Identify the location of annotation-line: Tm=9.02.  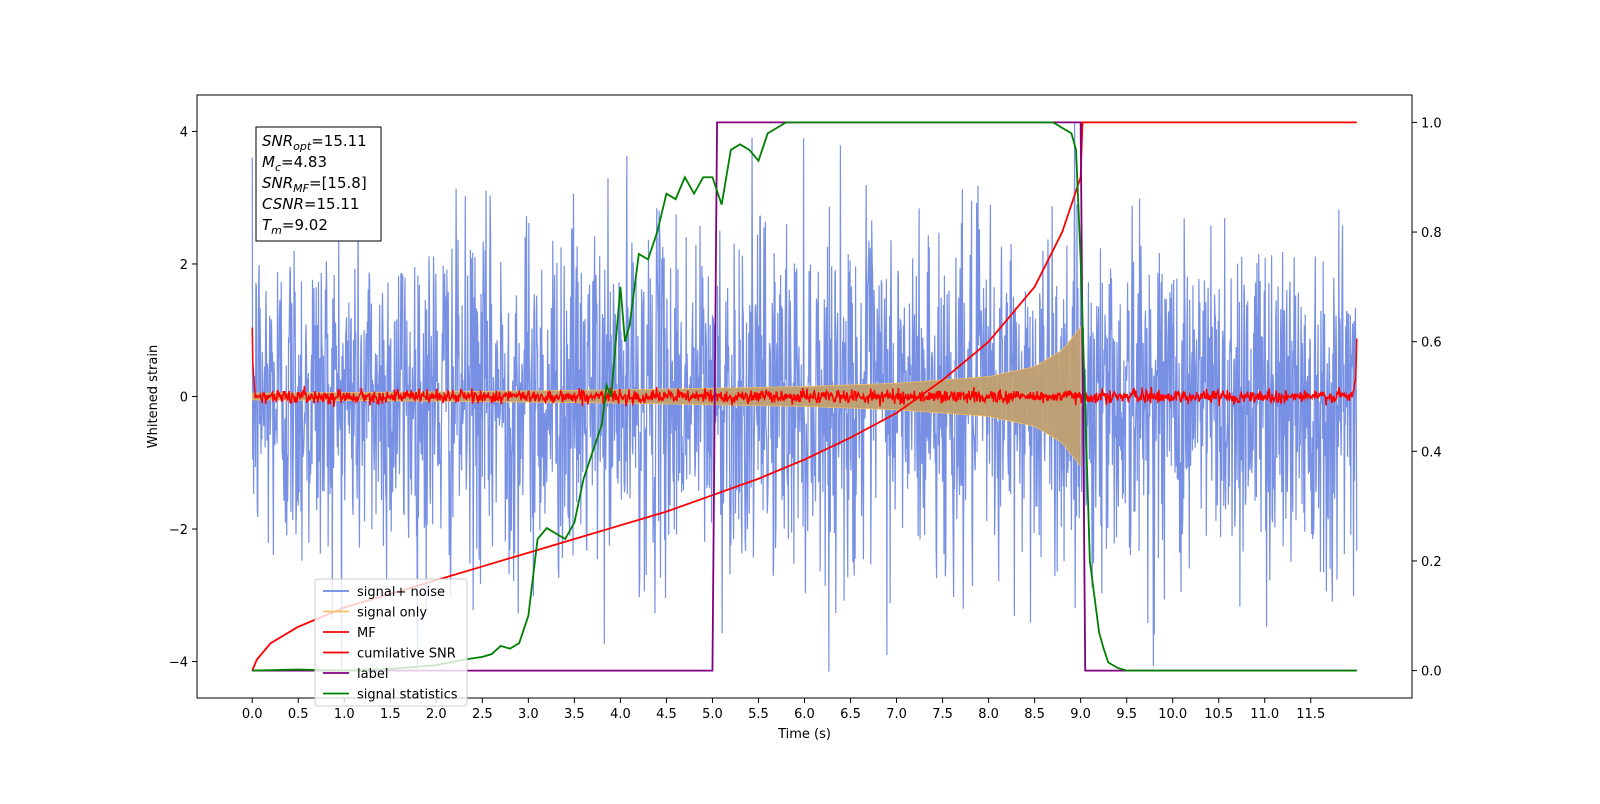
(295, 226).